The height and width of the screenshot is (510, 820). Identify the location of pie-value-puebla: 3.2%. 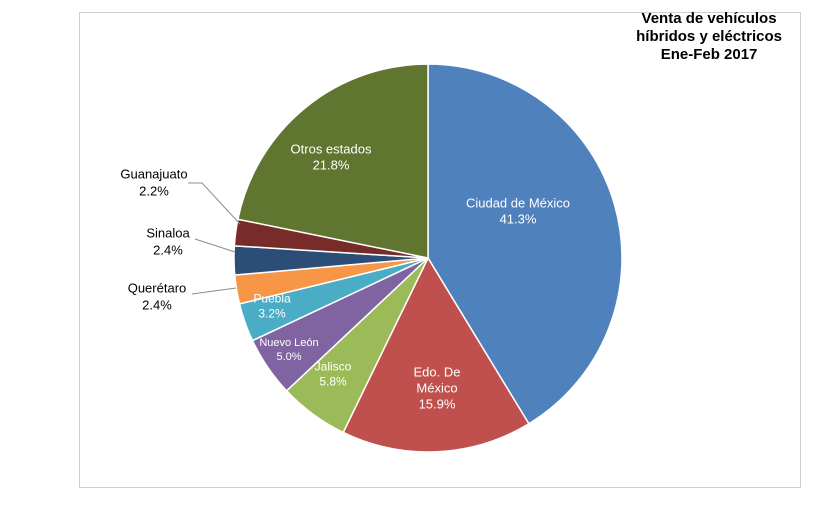
(272, 314).